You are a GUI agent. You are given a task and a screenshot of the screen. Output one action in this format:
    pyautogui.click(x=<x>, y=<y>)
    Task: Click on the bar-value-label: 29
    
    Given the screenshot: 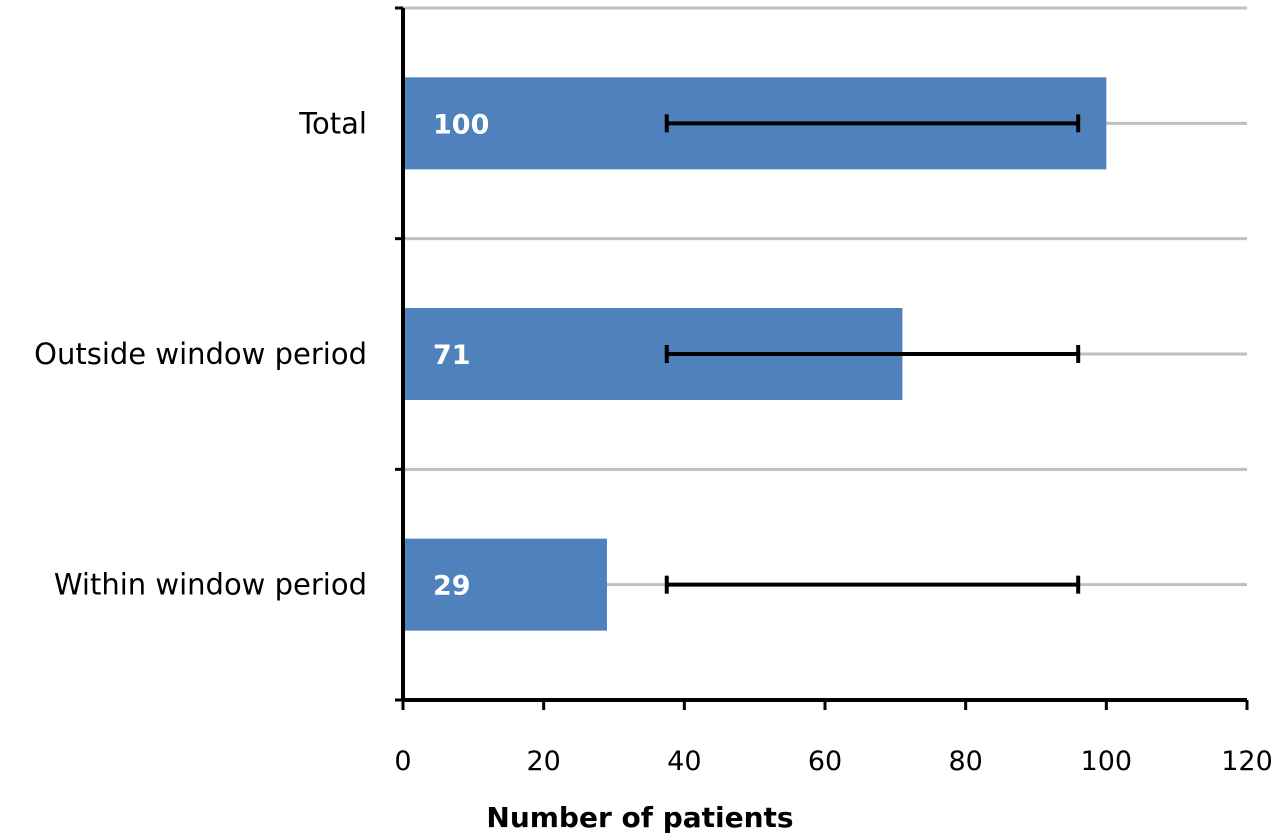 What is the action you would take?
    pyautogui.click(x=452, y=586)
    